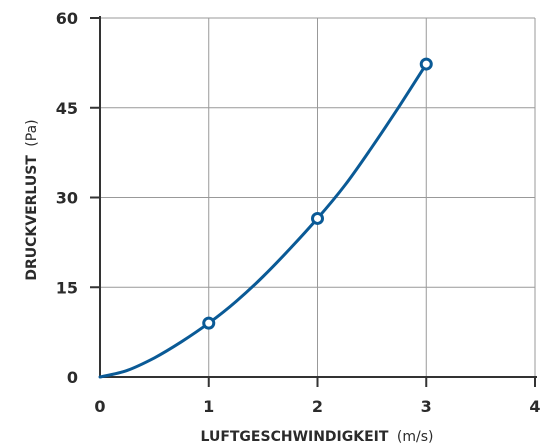 Image resolution: width=553 pixels, height=447 pixels. Describe the element at coordinates (208, 406) in the screenshot. I see `x-tick-label-1: 1` at that location.